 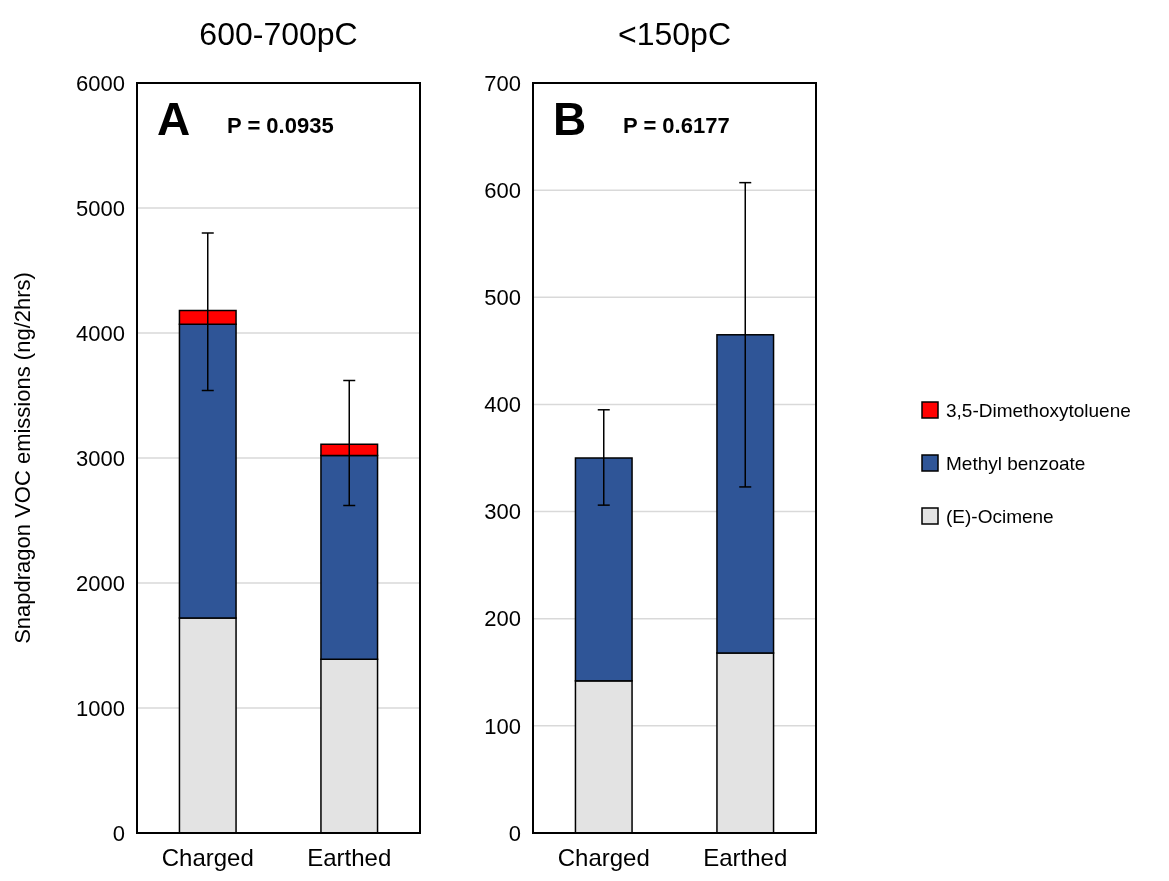 What do you see at coordinates (502, 512) in the screenshot?
I see `y-tick-label: 300` at bounding box center [502, 512].